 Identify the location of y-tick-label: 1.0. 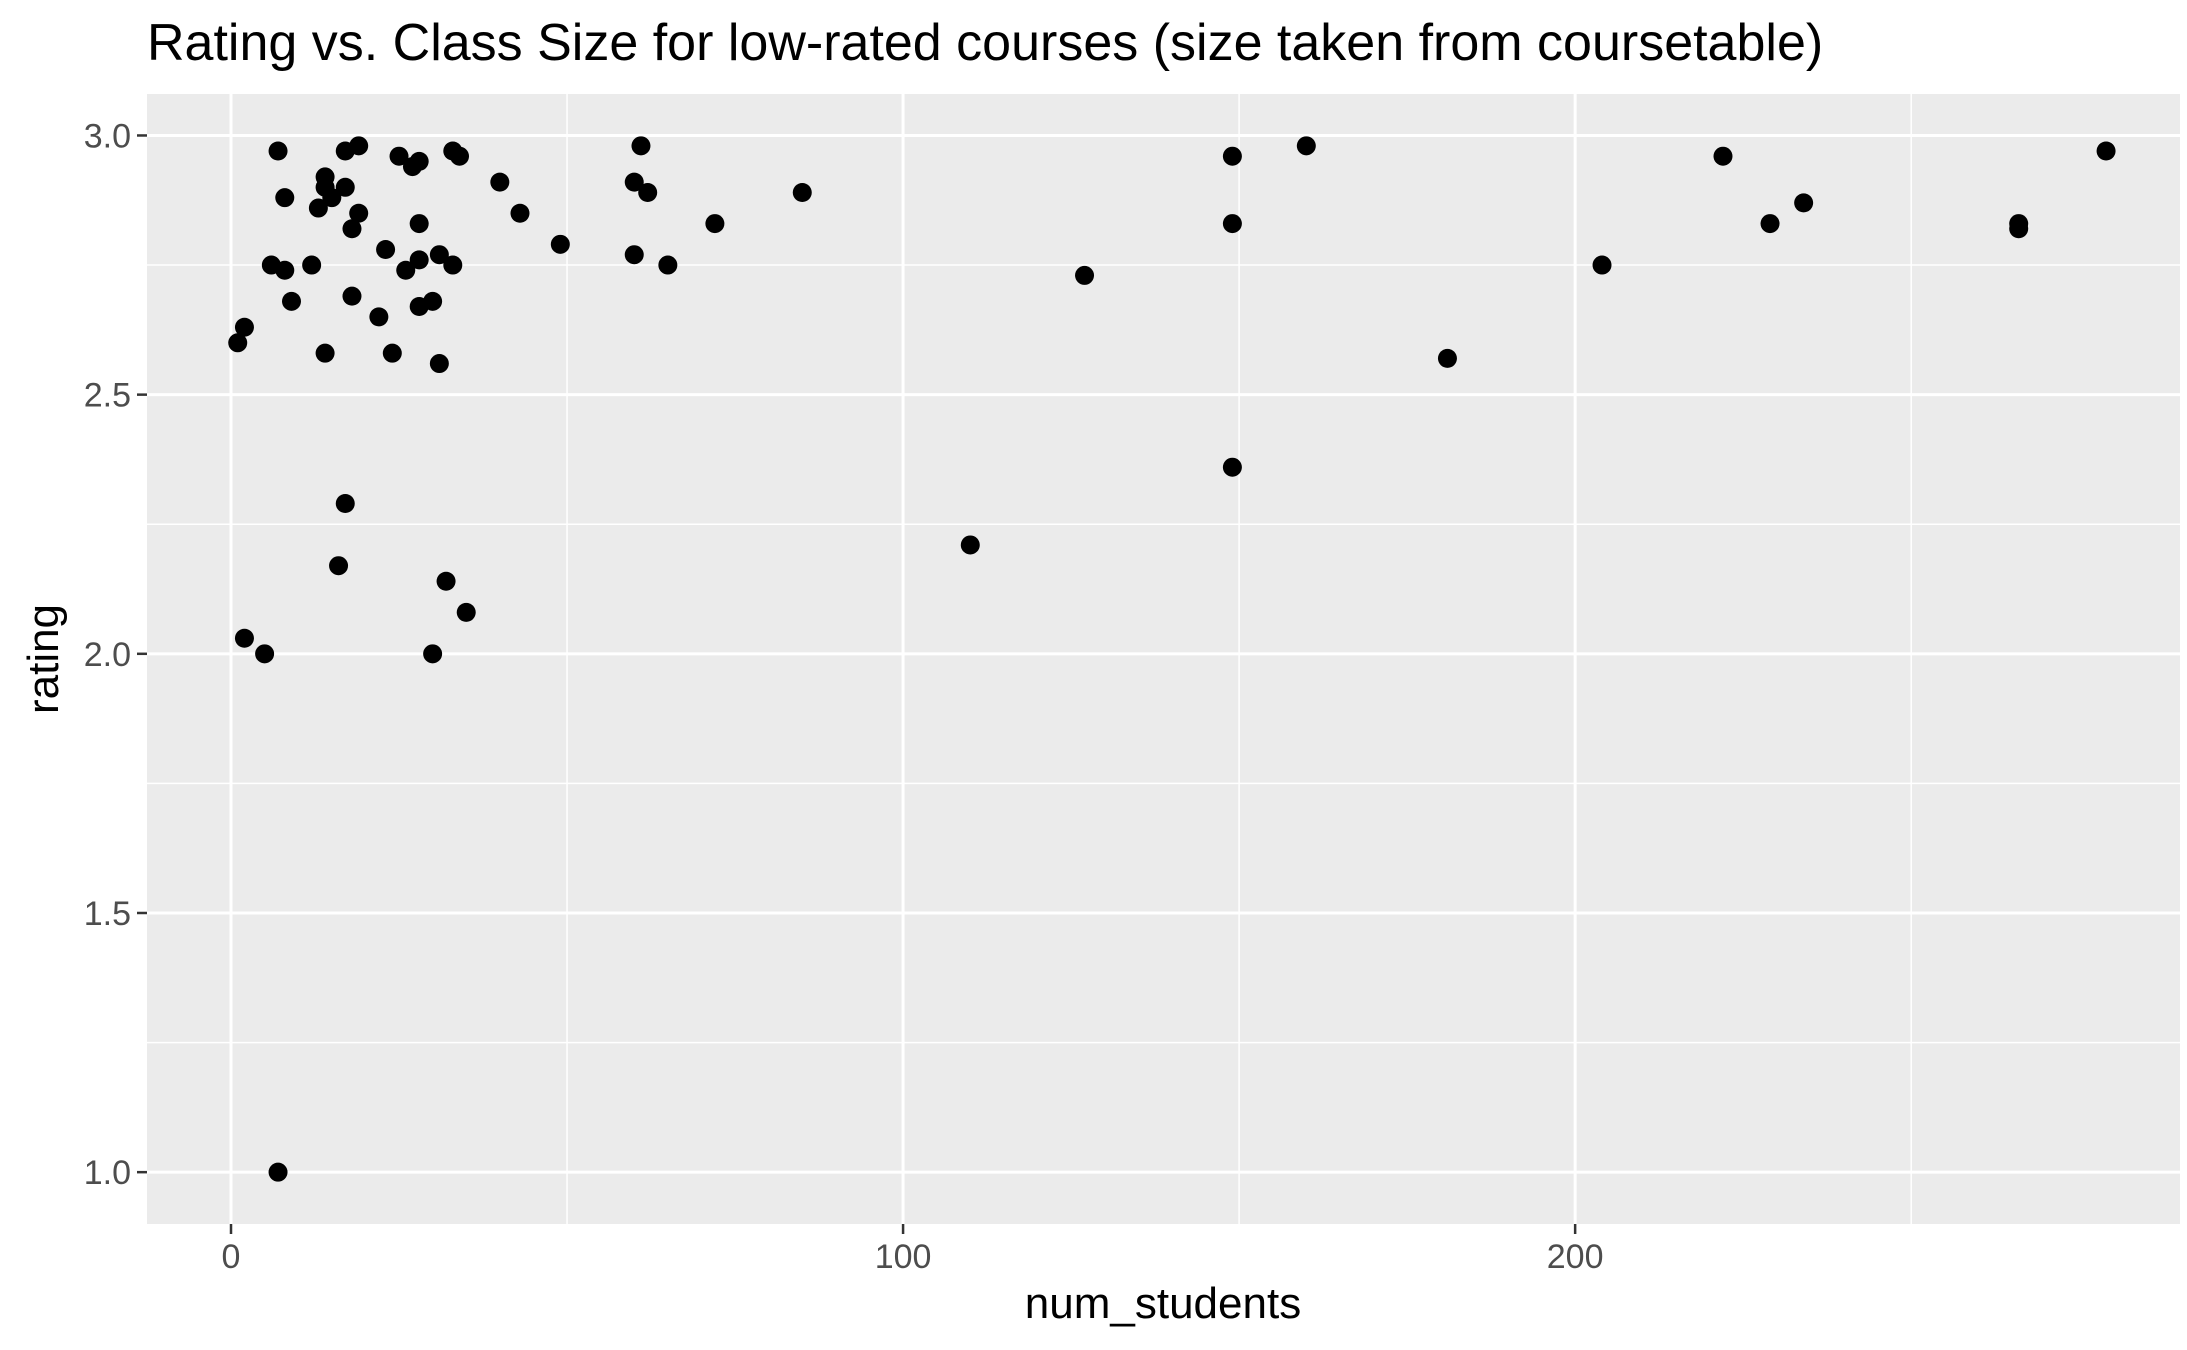
(107, 1173).